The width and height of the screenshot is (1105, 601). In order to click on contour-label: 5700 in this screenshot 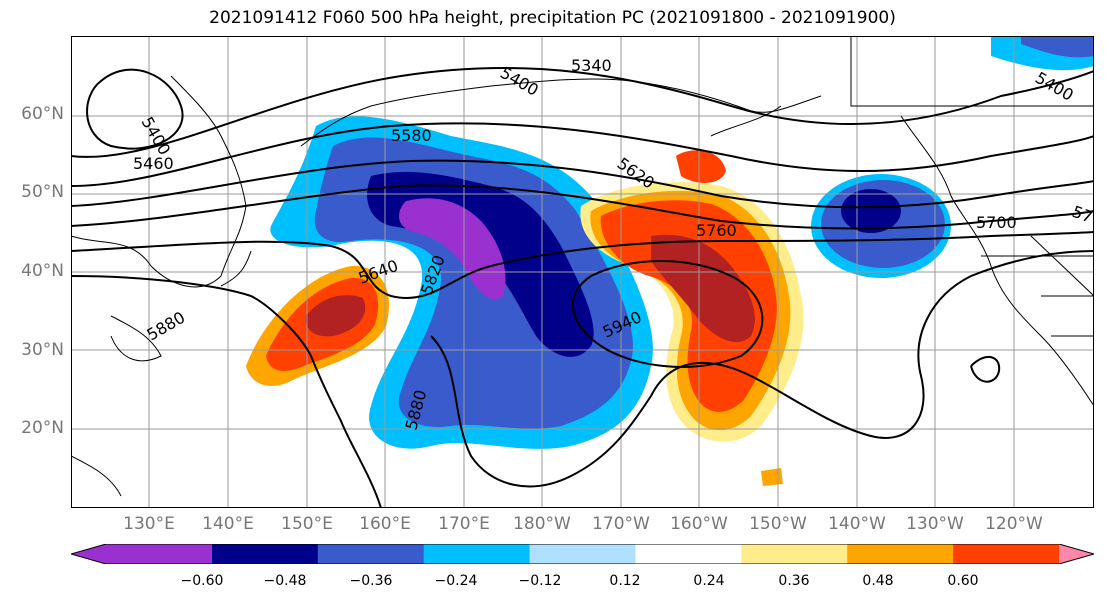, I will do `click(996, 222)`.